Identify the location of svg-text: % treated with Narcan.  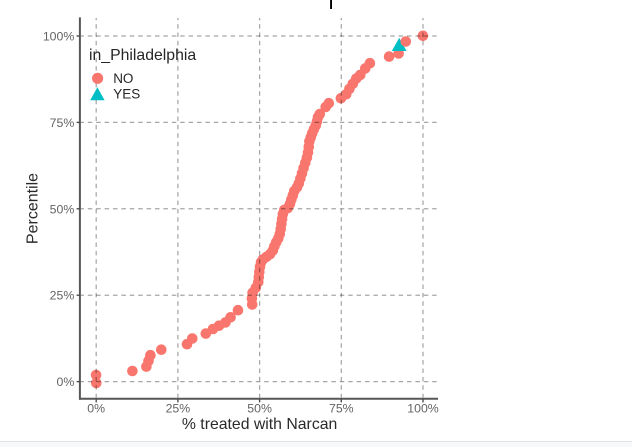
(259, 424).